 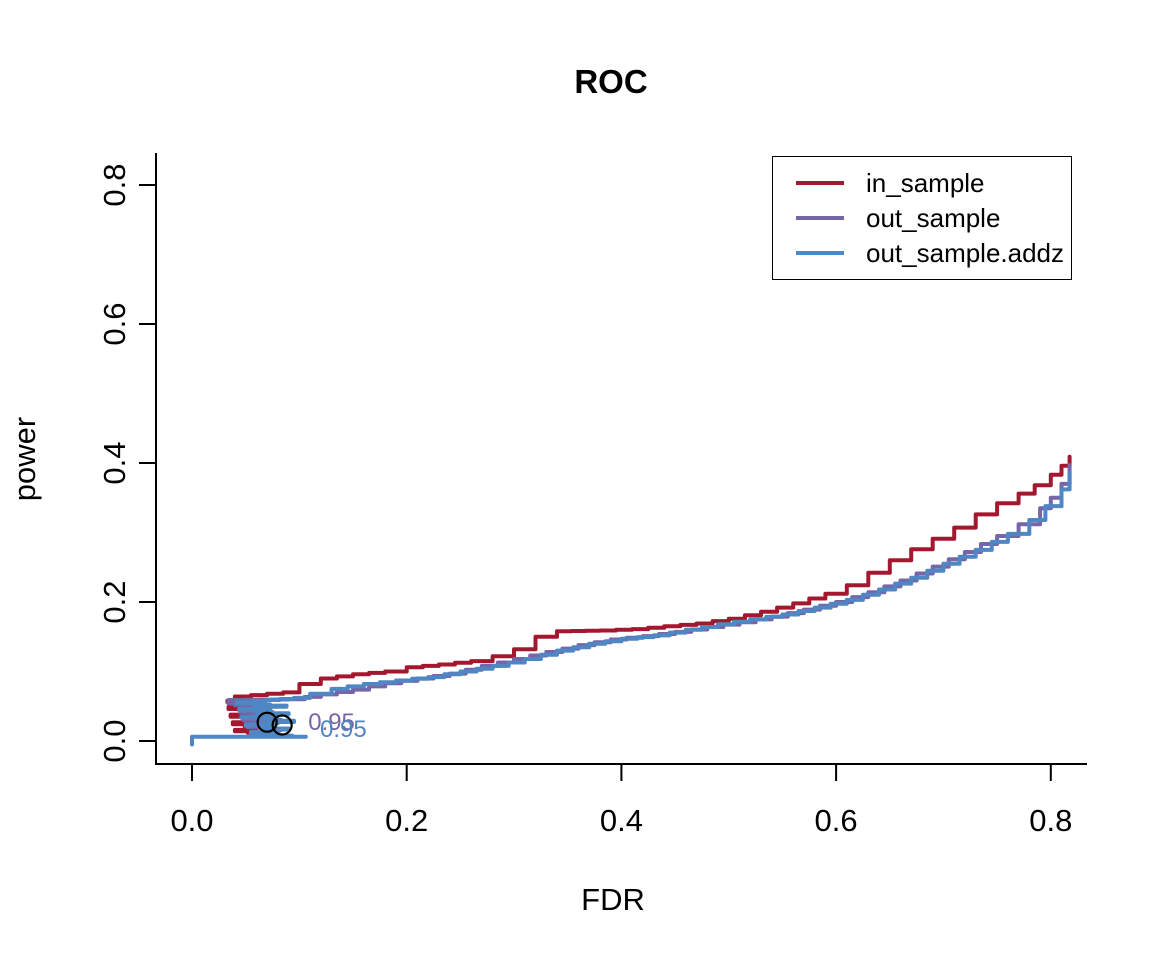 I want to click on x-tick-label: 0.8, so click(x=1050, y=820).